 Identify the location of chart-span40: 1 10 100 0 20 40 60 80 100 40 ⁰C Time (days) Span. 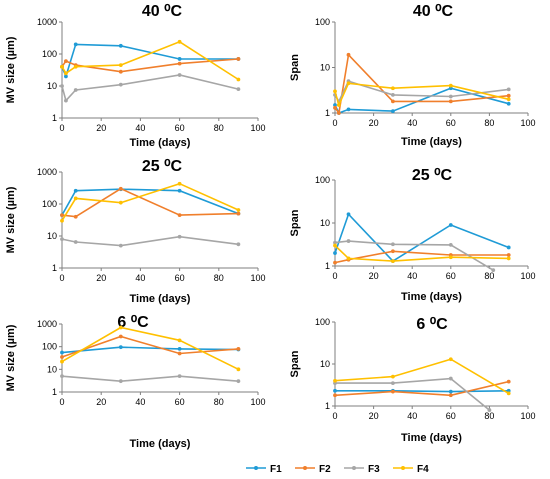
(412, 75).